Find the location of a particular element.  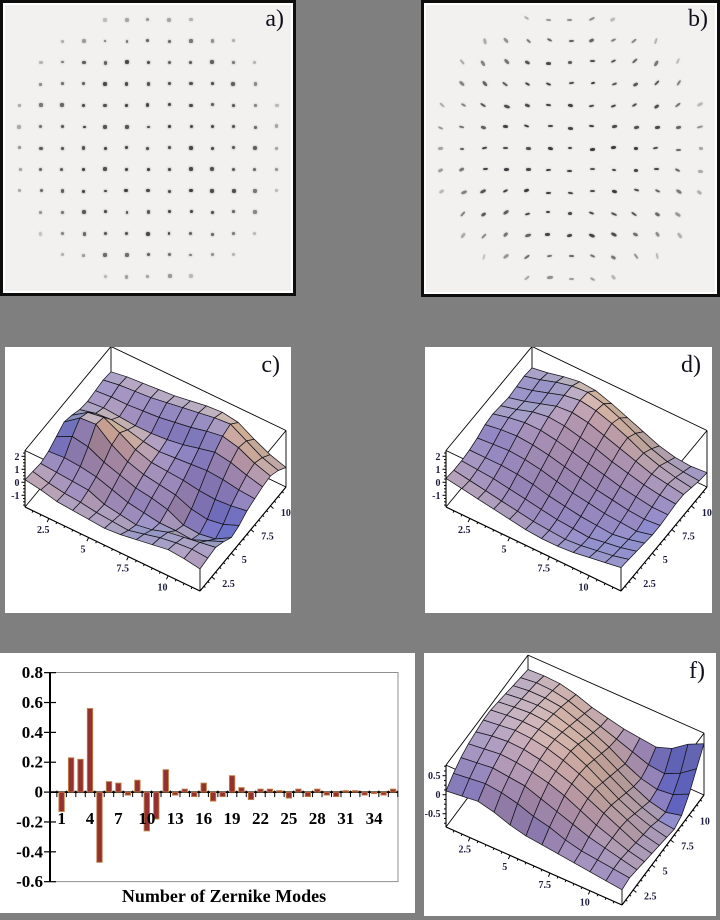

panel-f-surface-plot: 2.5 5 7.5 10 2.5 5 7.5 10 -0.5 0 0.5 f) is located at coordinates (570, 784).